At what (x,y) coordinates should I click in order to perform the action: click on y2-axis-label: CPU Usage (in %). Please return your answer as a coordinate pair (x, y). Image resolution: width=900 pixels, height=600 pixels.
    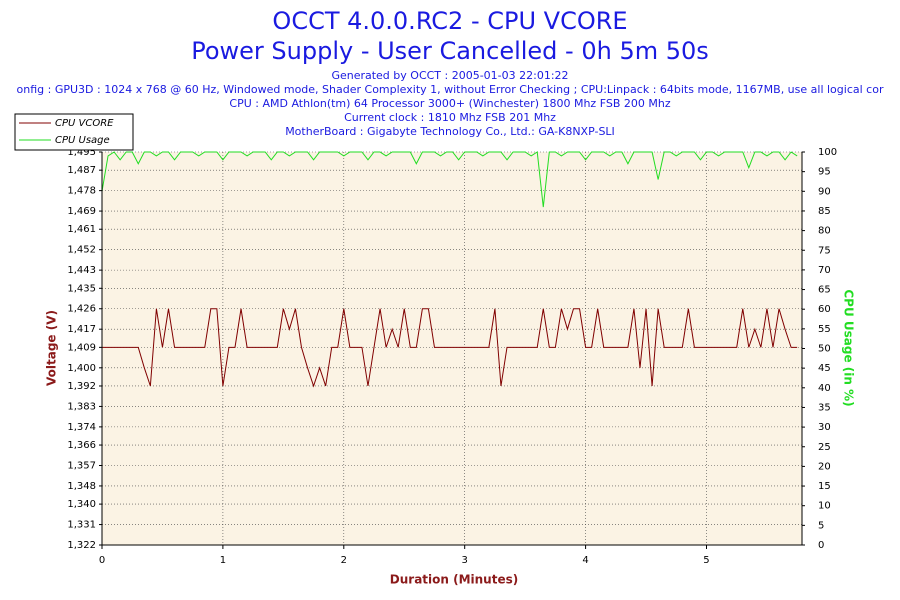
    Looking at the image, I should click on (849, 347).